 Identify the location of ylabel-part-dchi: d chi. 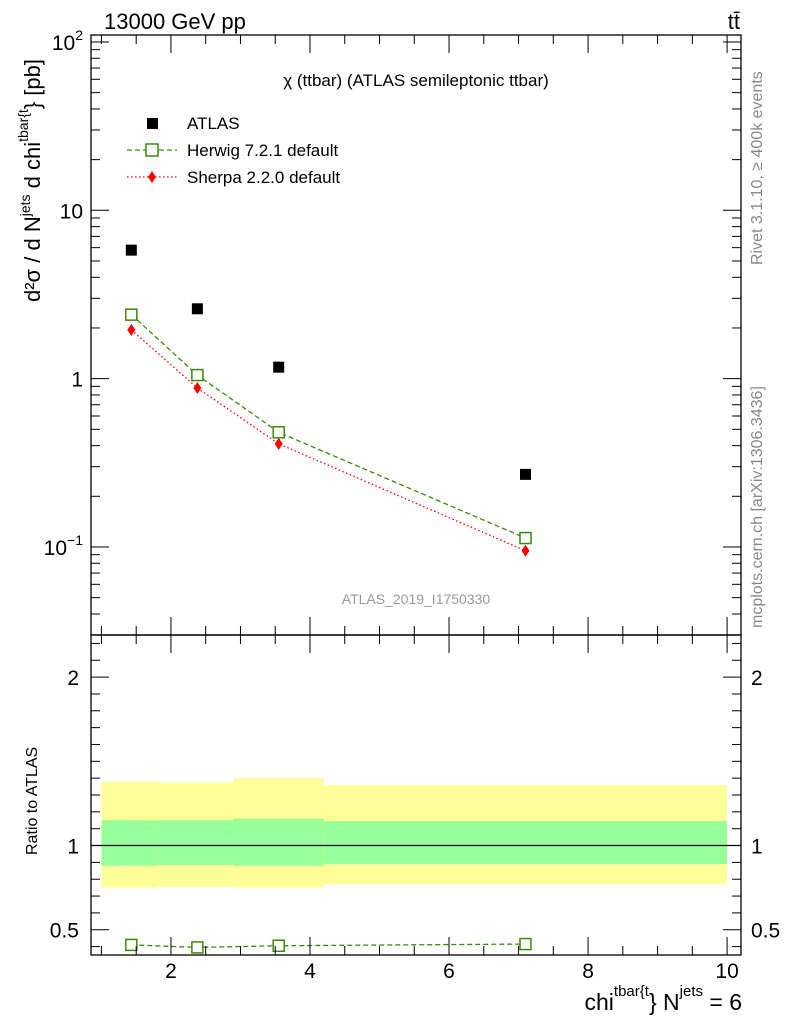
(32, 168).